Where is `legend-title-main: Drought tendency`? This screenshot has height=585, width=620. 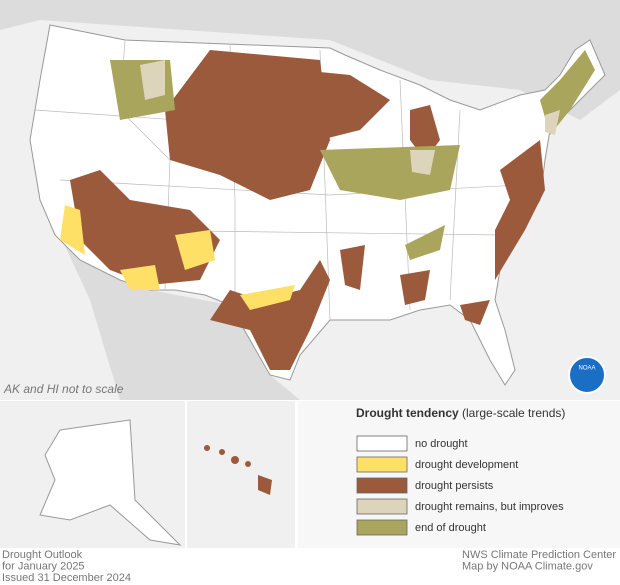
legend-title-main: Drought tendency is located at coordinates (407, 413).